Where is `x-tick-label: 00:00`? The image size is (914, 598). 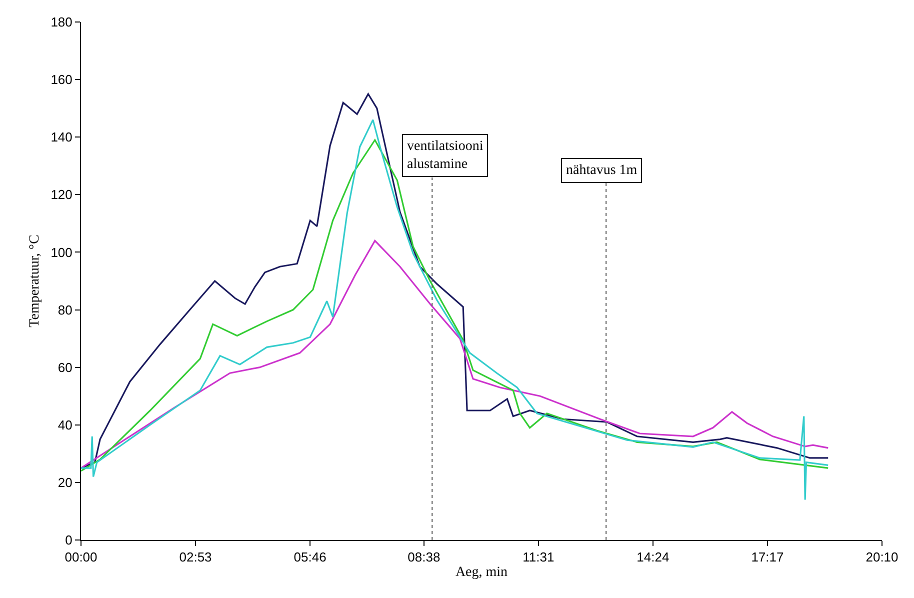
x-tick-label: 00:00 is located at coordinates (81, 557).